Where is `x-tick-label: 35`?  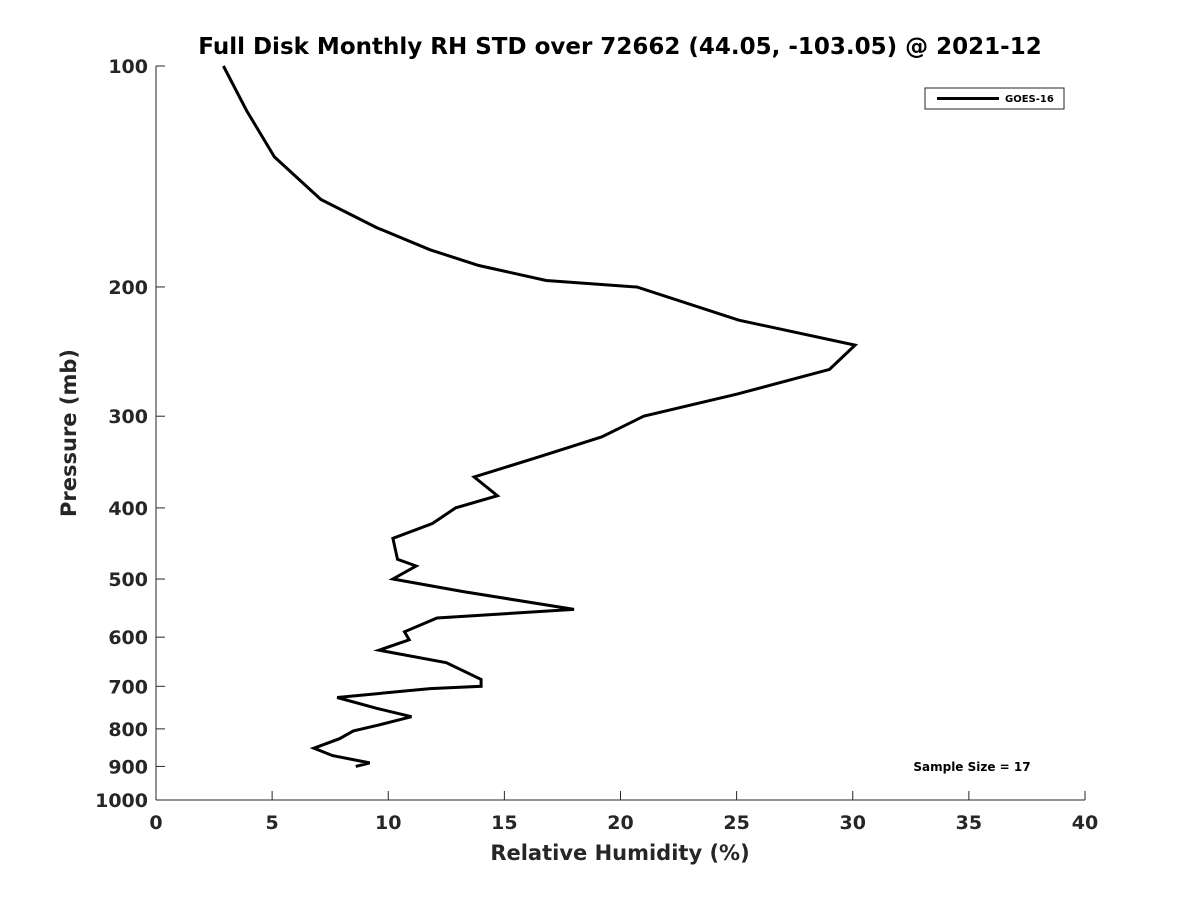
x-tick-label: 35 is located at coordinates (969, 823).